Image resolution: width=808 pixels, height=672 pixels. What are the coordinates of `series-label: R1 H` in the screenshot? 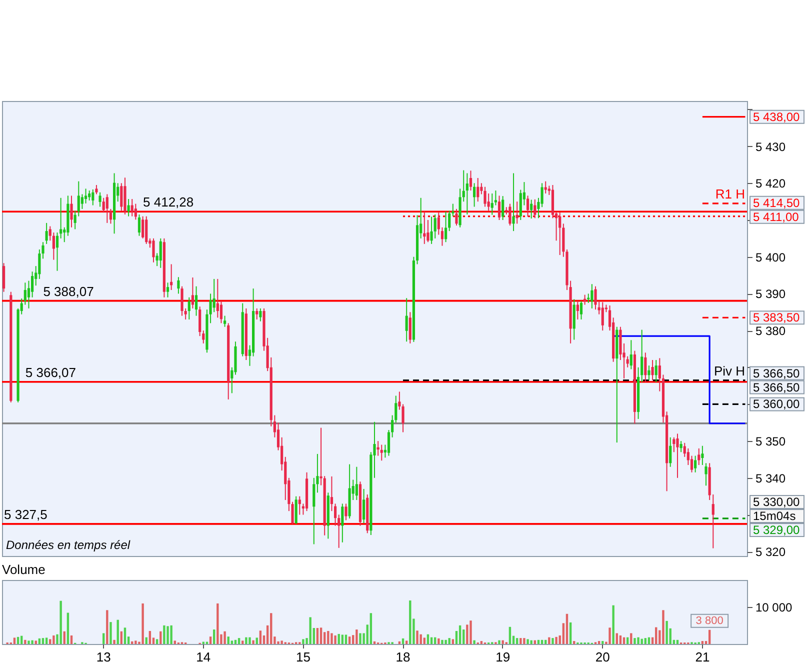 It's located at (730, 194).